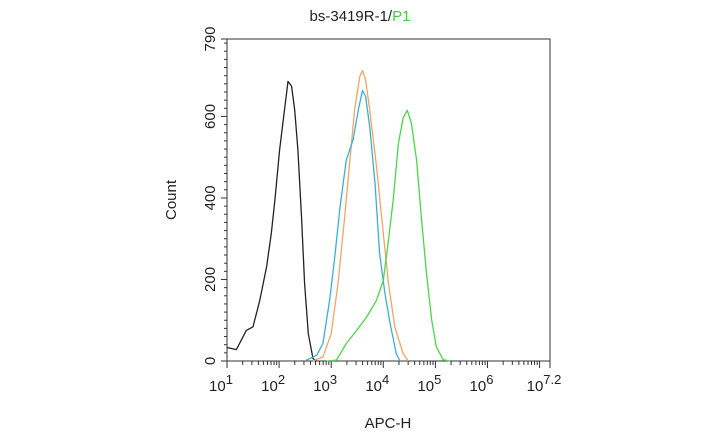 The width and height of the screenshot is (720, 445). Describe the element at coordinates (210, 116) in the screenshot. I see `y-tick-label: 600` at that location.